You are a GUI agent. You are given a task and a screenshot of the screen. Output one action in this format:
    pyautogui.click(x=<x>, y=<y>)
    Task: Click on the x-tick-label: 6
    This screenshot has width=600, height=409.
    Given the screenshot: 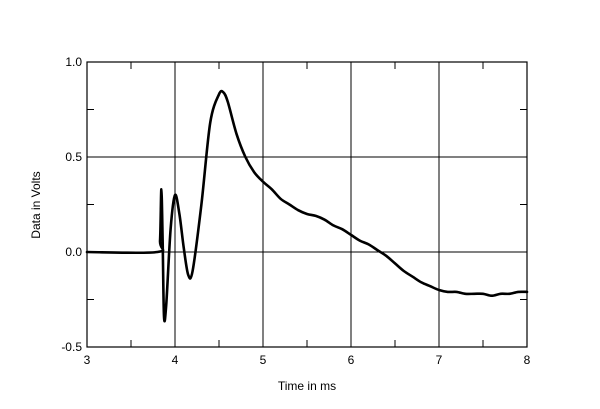 What is the action you would take?
    pyautogui.click(x=351, y=360)
    